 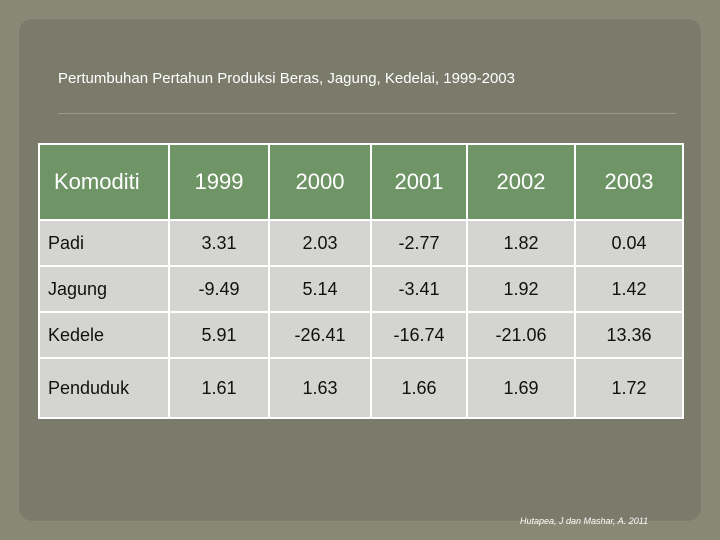 What do you see at coordinates (521, 335) in the screenshot?
I see `table-cell: -21.06` at bounding box center [521, 335].